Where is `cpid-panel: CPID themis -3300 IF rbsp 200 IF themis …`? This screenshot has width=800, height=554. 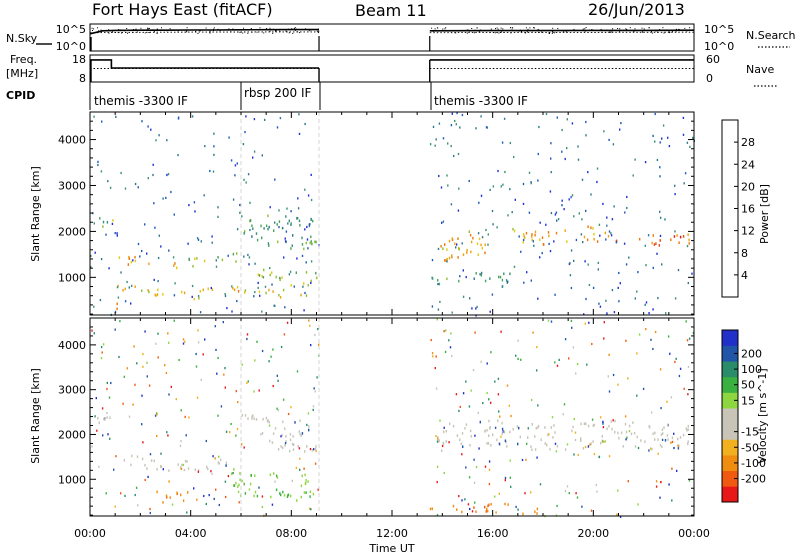 cpid-panel: CPID themis -3300 IF rbsp 200 IF themis … is located at coordinates (267, 96).